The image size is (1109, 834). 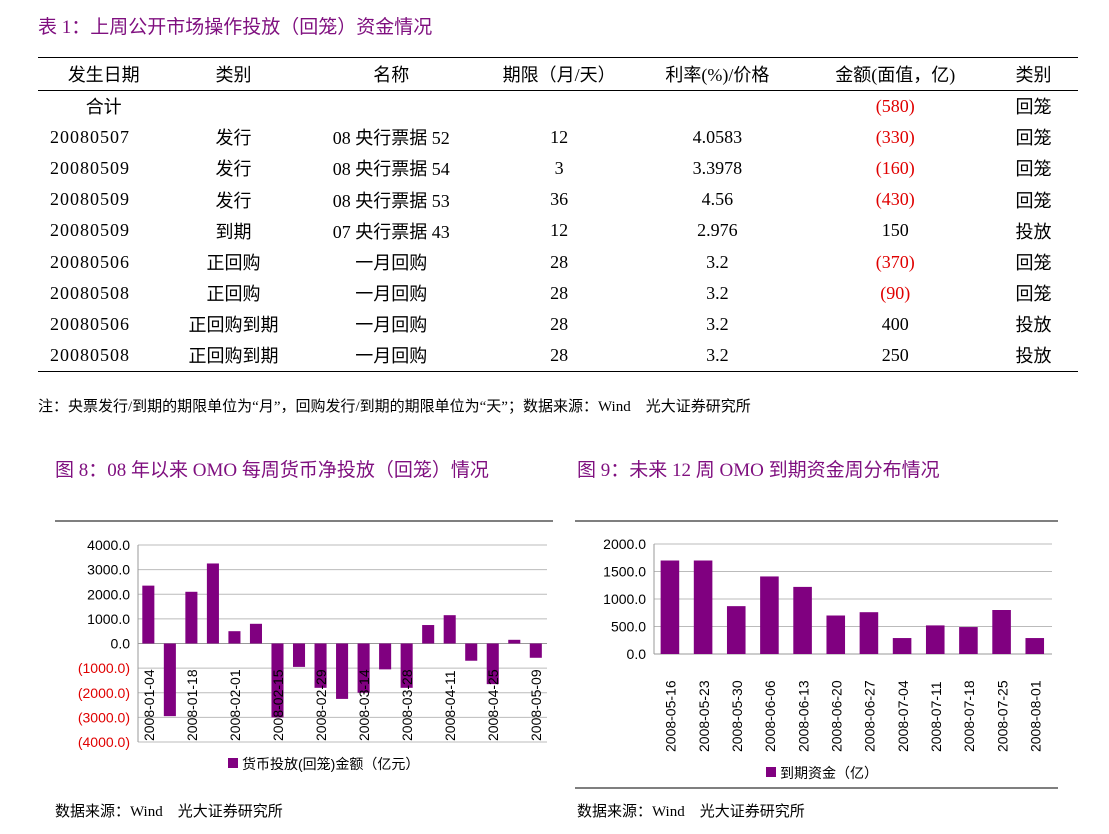 I want to click on table-row: 20080509 发行 08 央行票据 53 36 4.56 (430) 回笼, so click(x=558, y=199).